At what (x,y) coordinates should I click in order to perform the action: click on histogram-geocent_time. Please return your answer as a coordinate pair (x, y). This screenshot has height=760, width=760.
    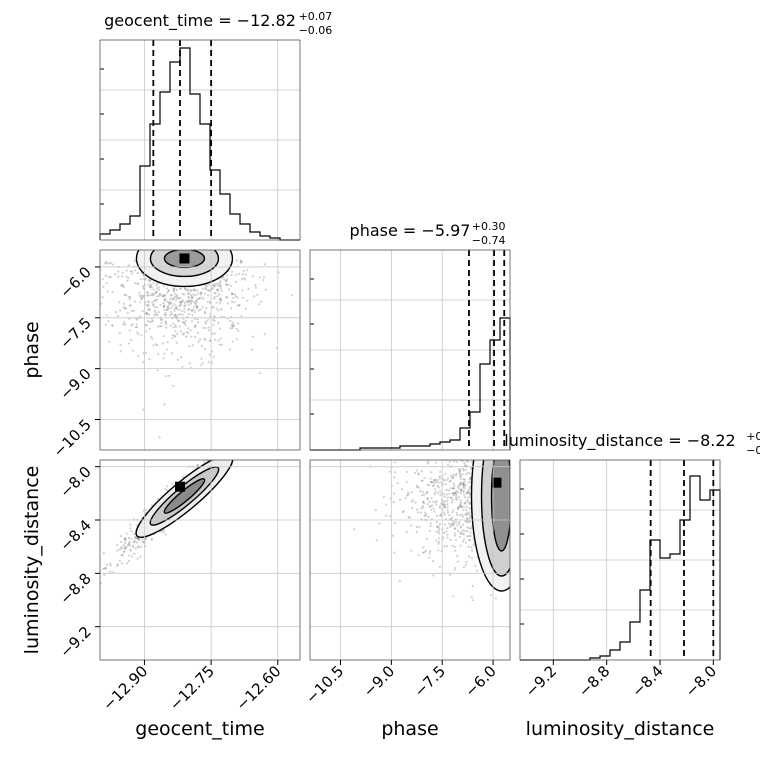
    Looking at the image, I should click on (199, 144).